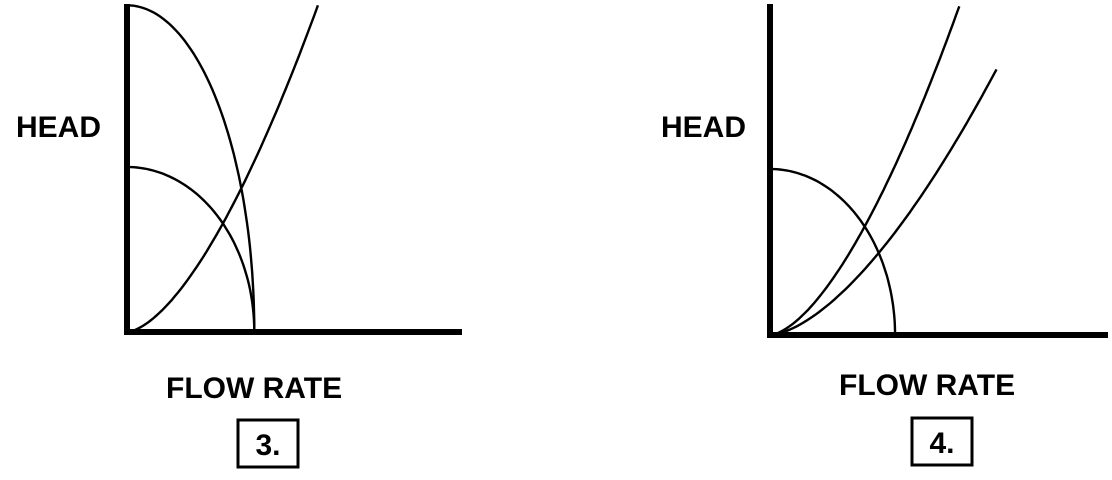  I want to click on panel-4-x-label: FLOW RATE, so click(927, 385).